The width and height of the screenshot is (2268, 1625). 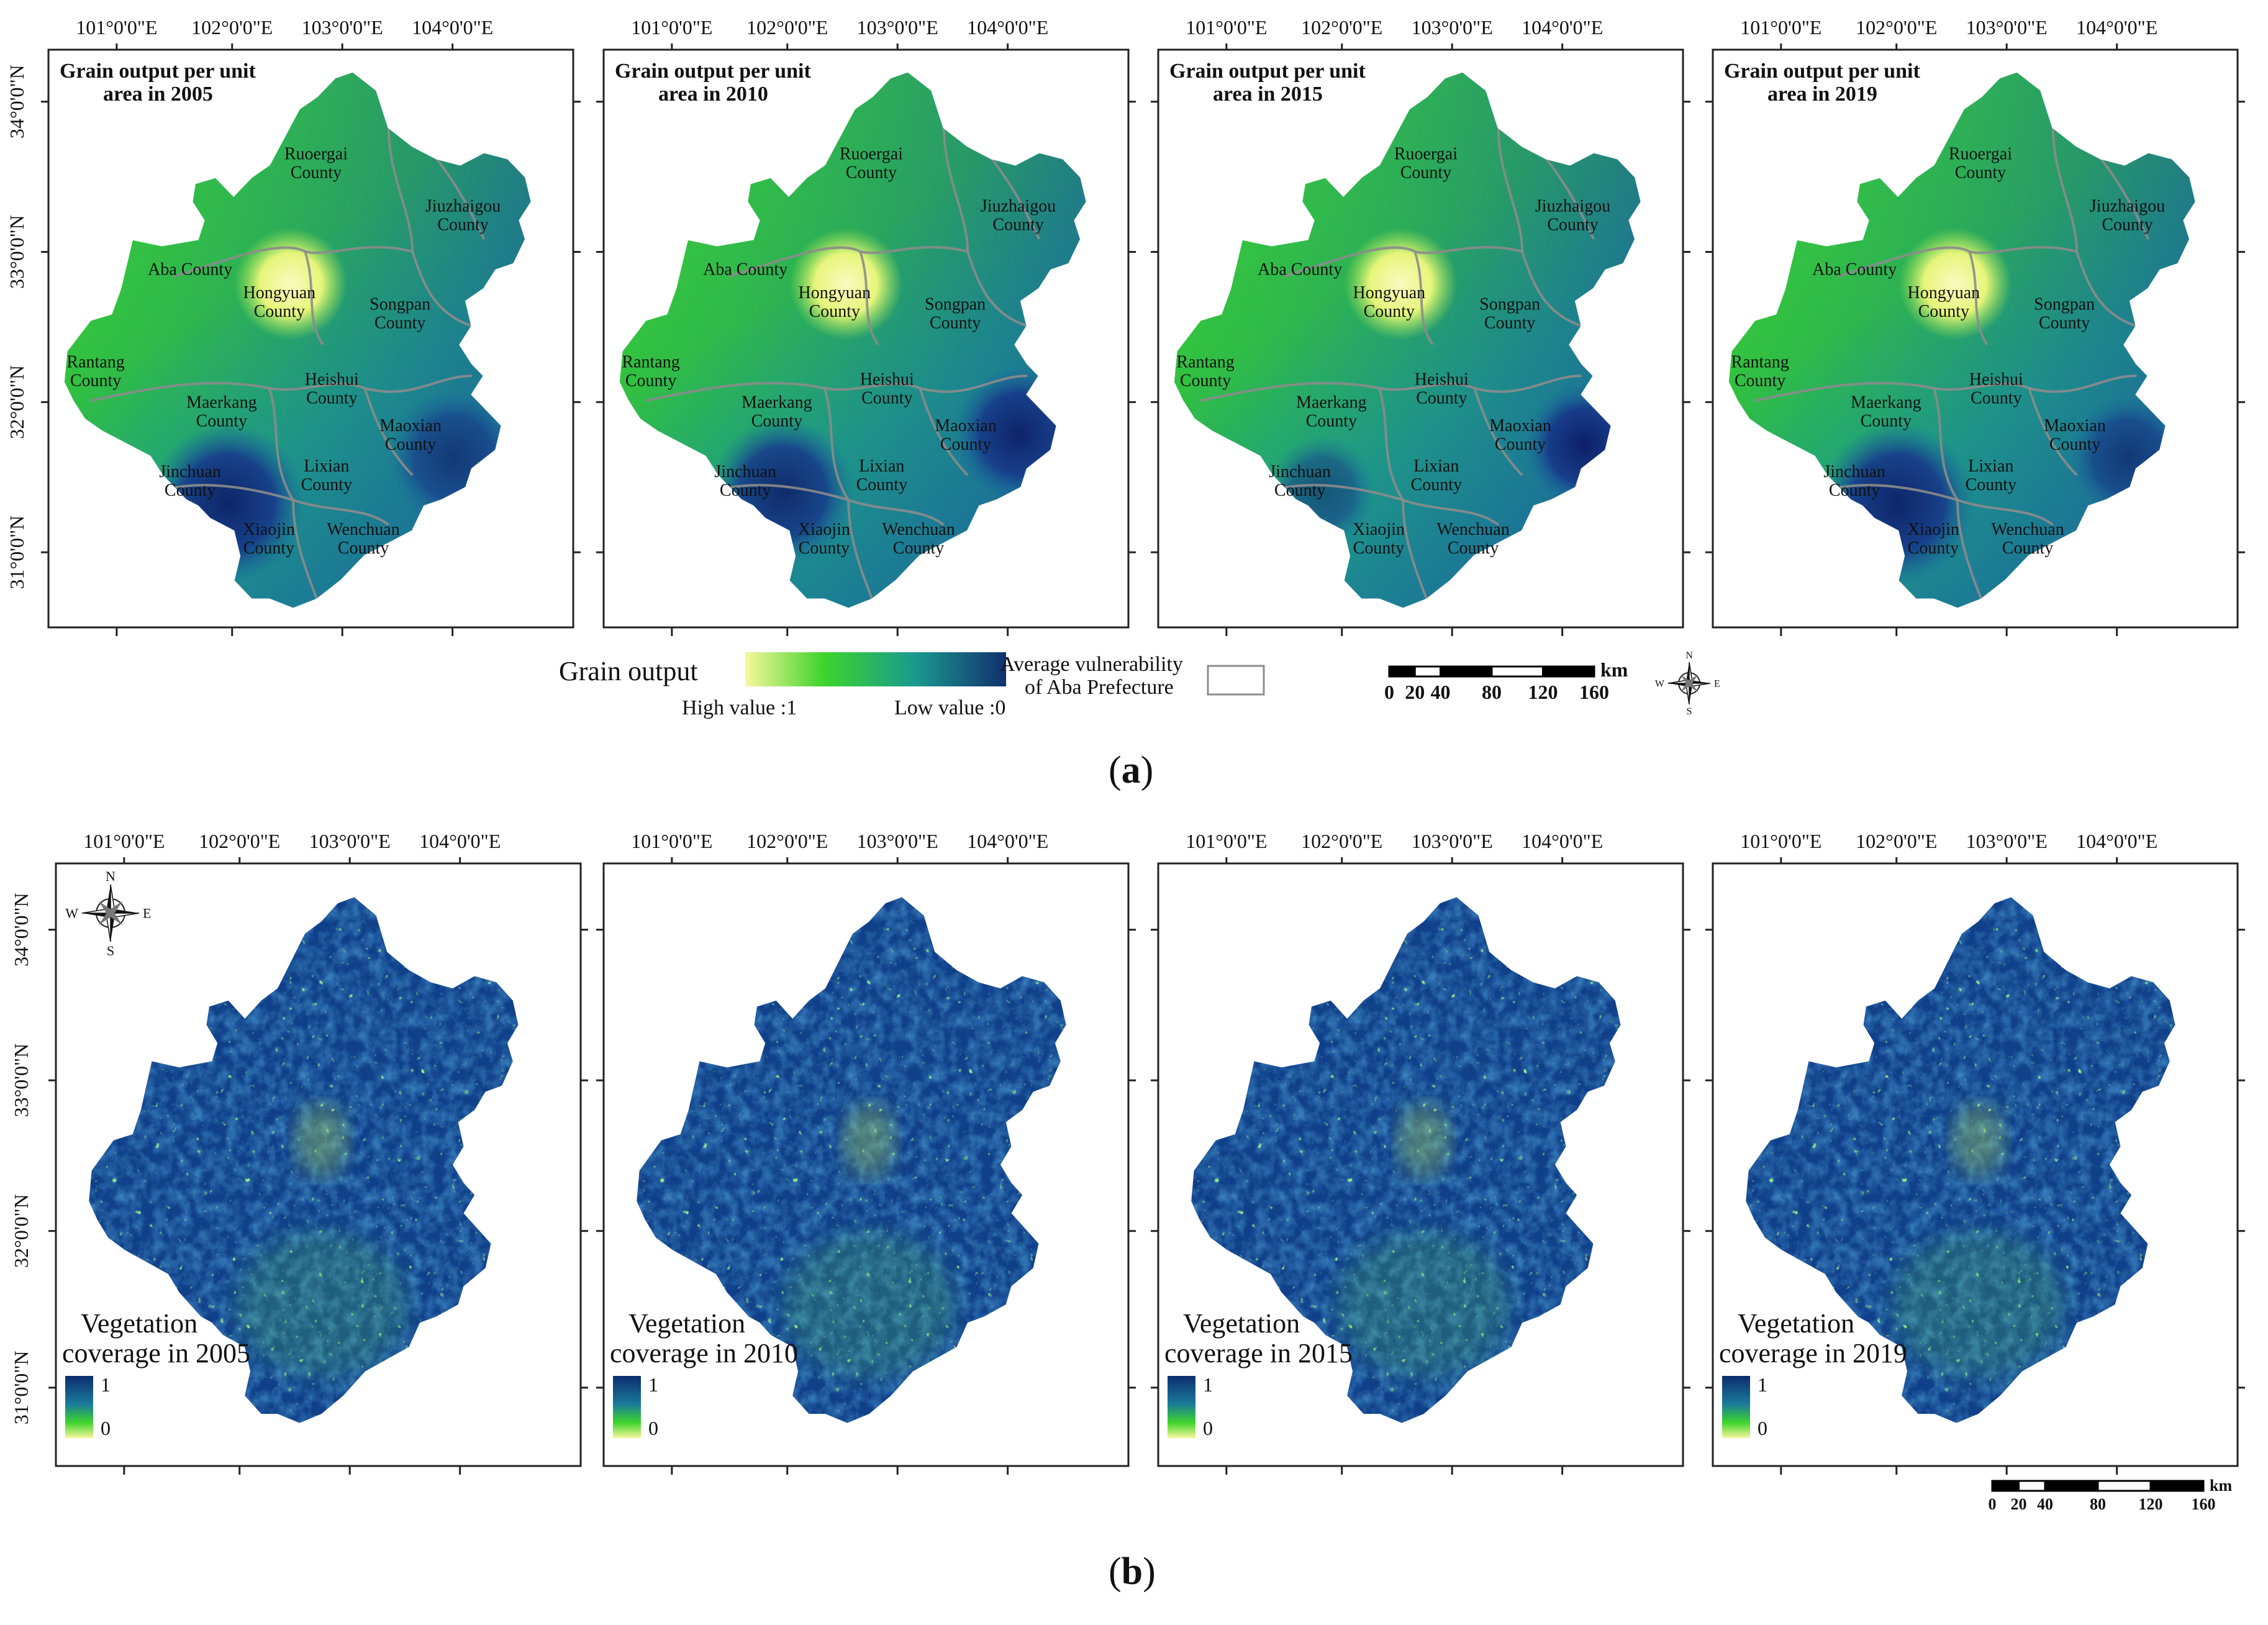 I want to click on scale-tick: 160, so click(x=1594, y=692).